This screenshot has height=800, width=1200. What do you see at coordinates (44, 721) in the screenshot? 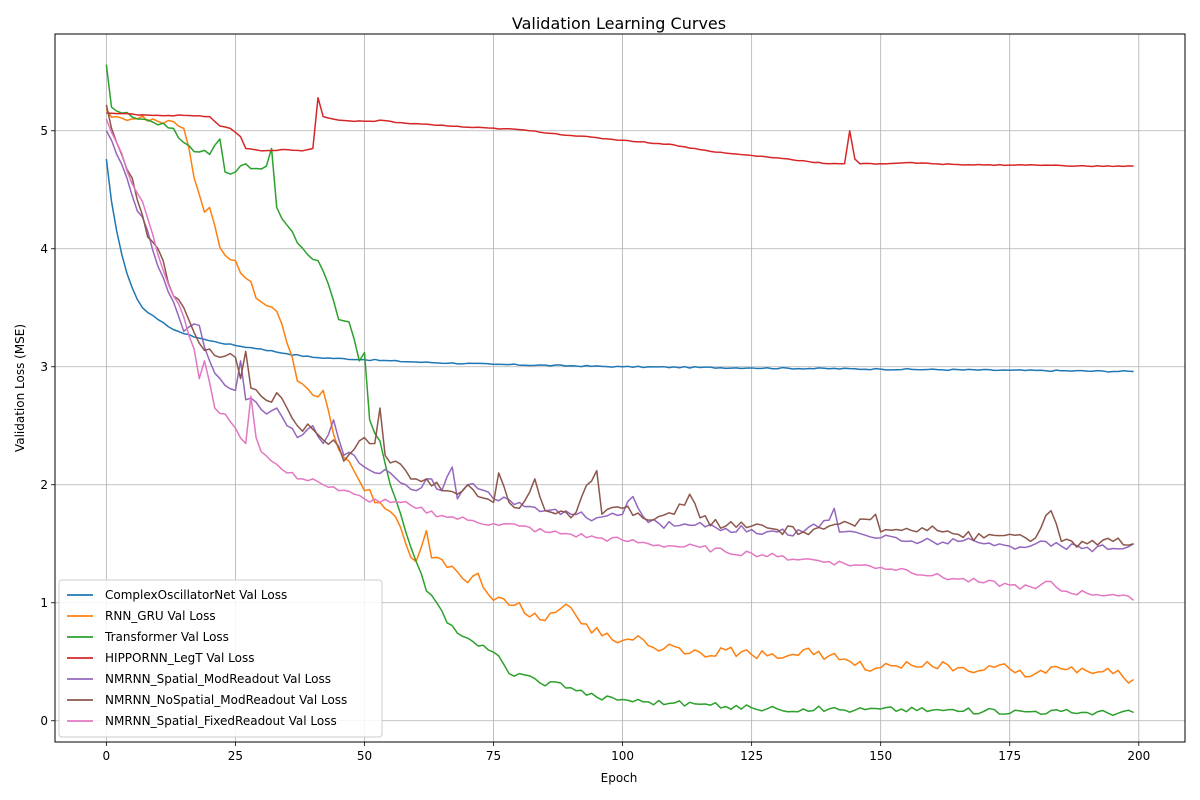
I see `y-tick-label: 0` at bounding box center [44, 721].